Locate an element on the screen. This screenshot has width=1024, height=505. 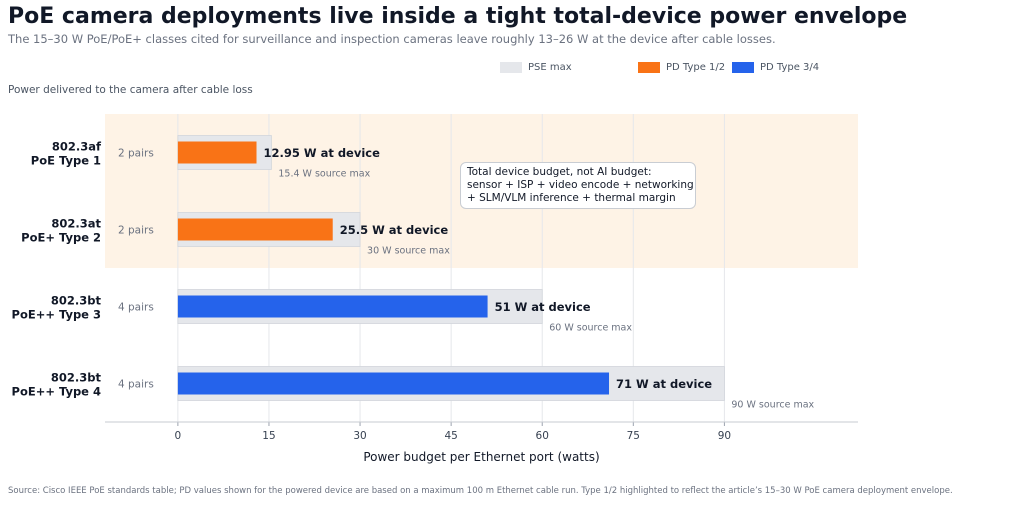
x-tick-label-15: 15 is located at coordinates (268, 436).